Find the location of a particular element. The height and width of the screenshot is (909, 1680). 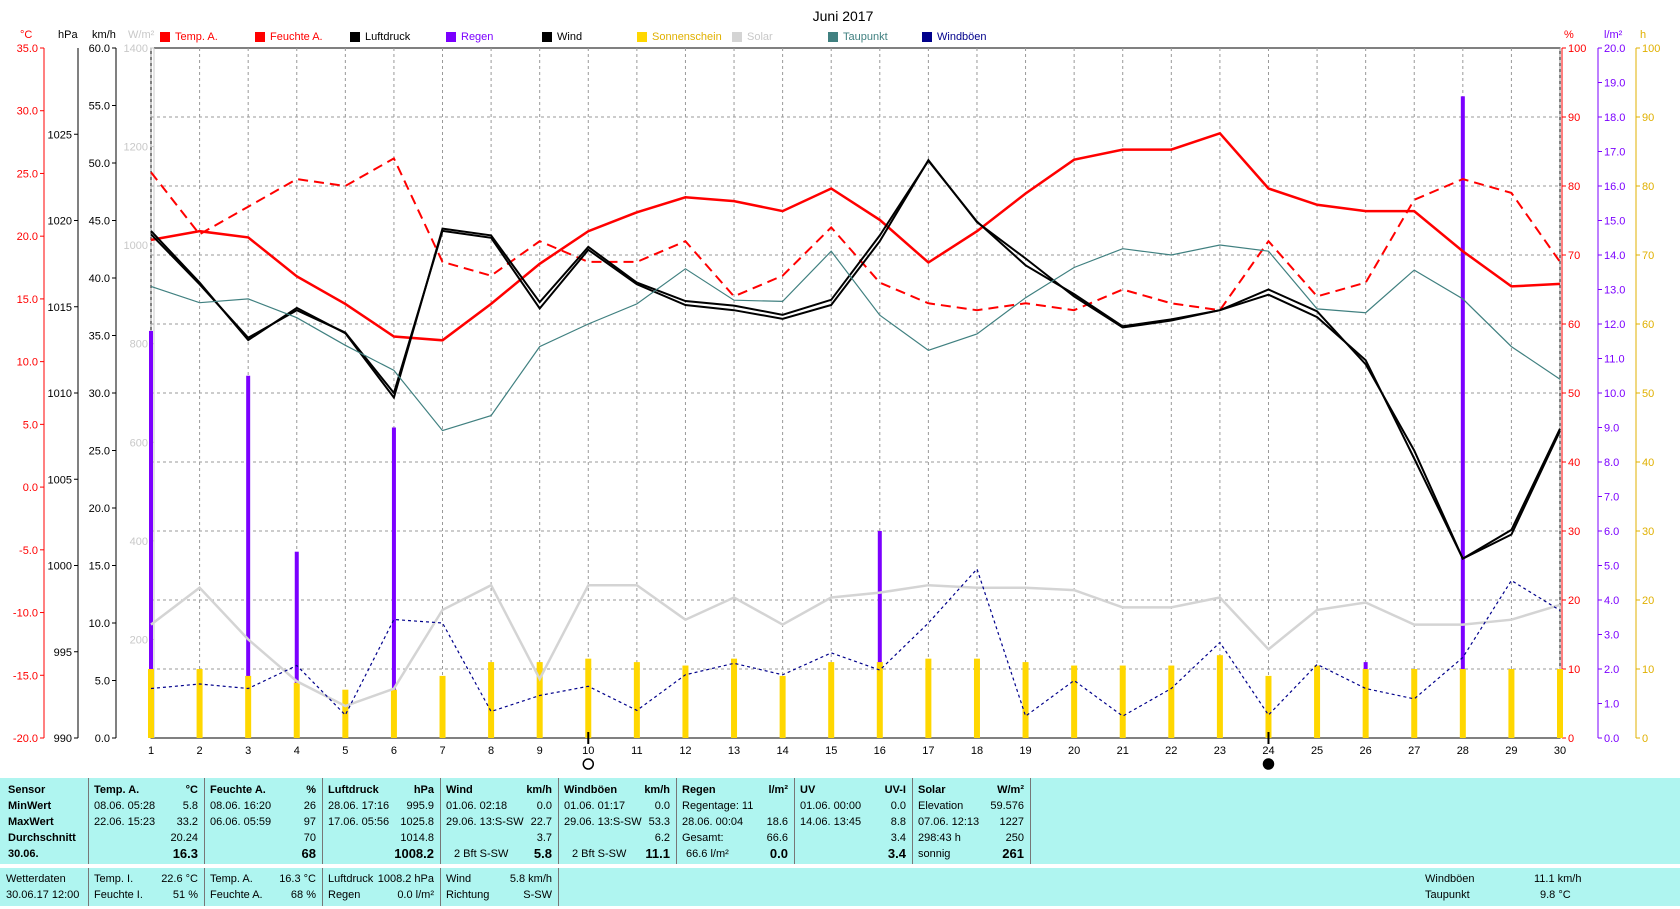

solar-elevation-label: Elevation is located at coordinates (941, 806).